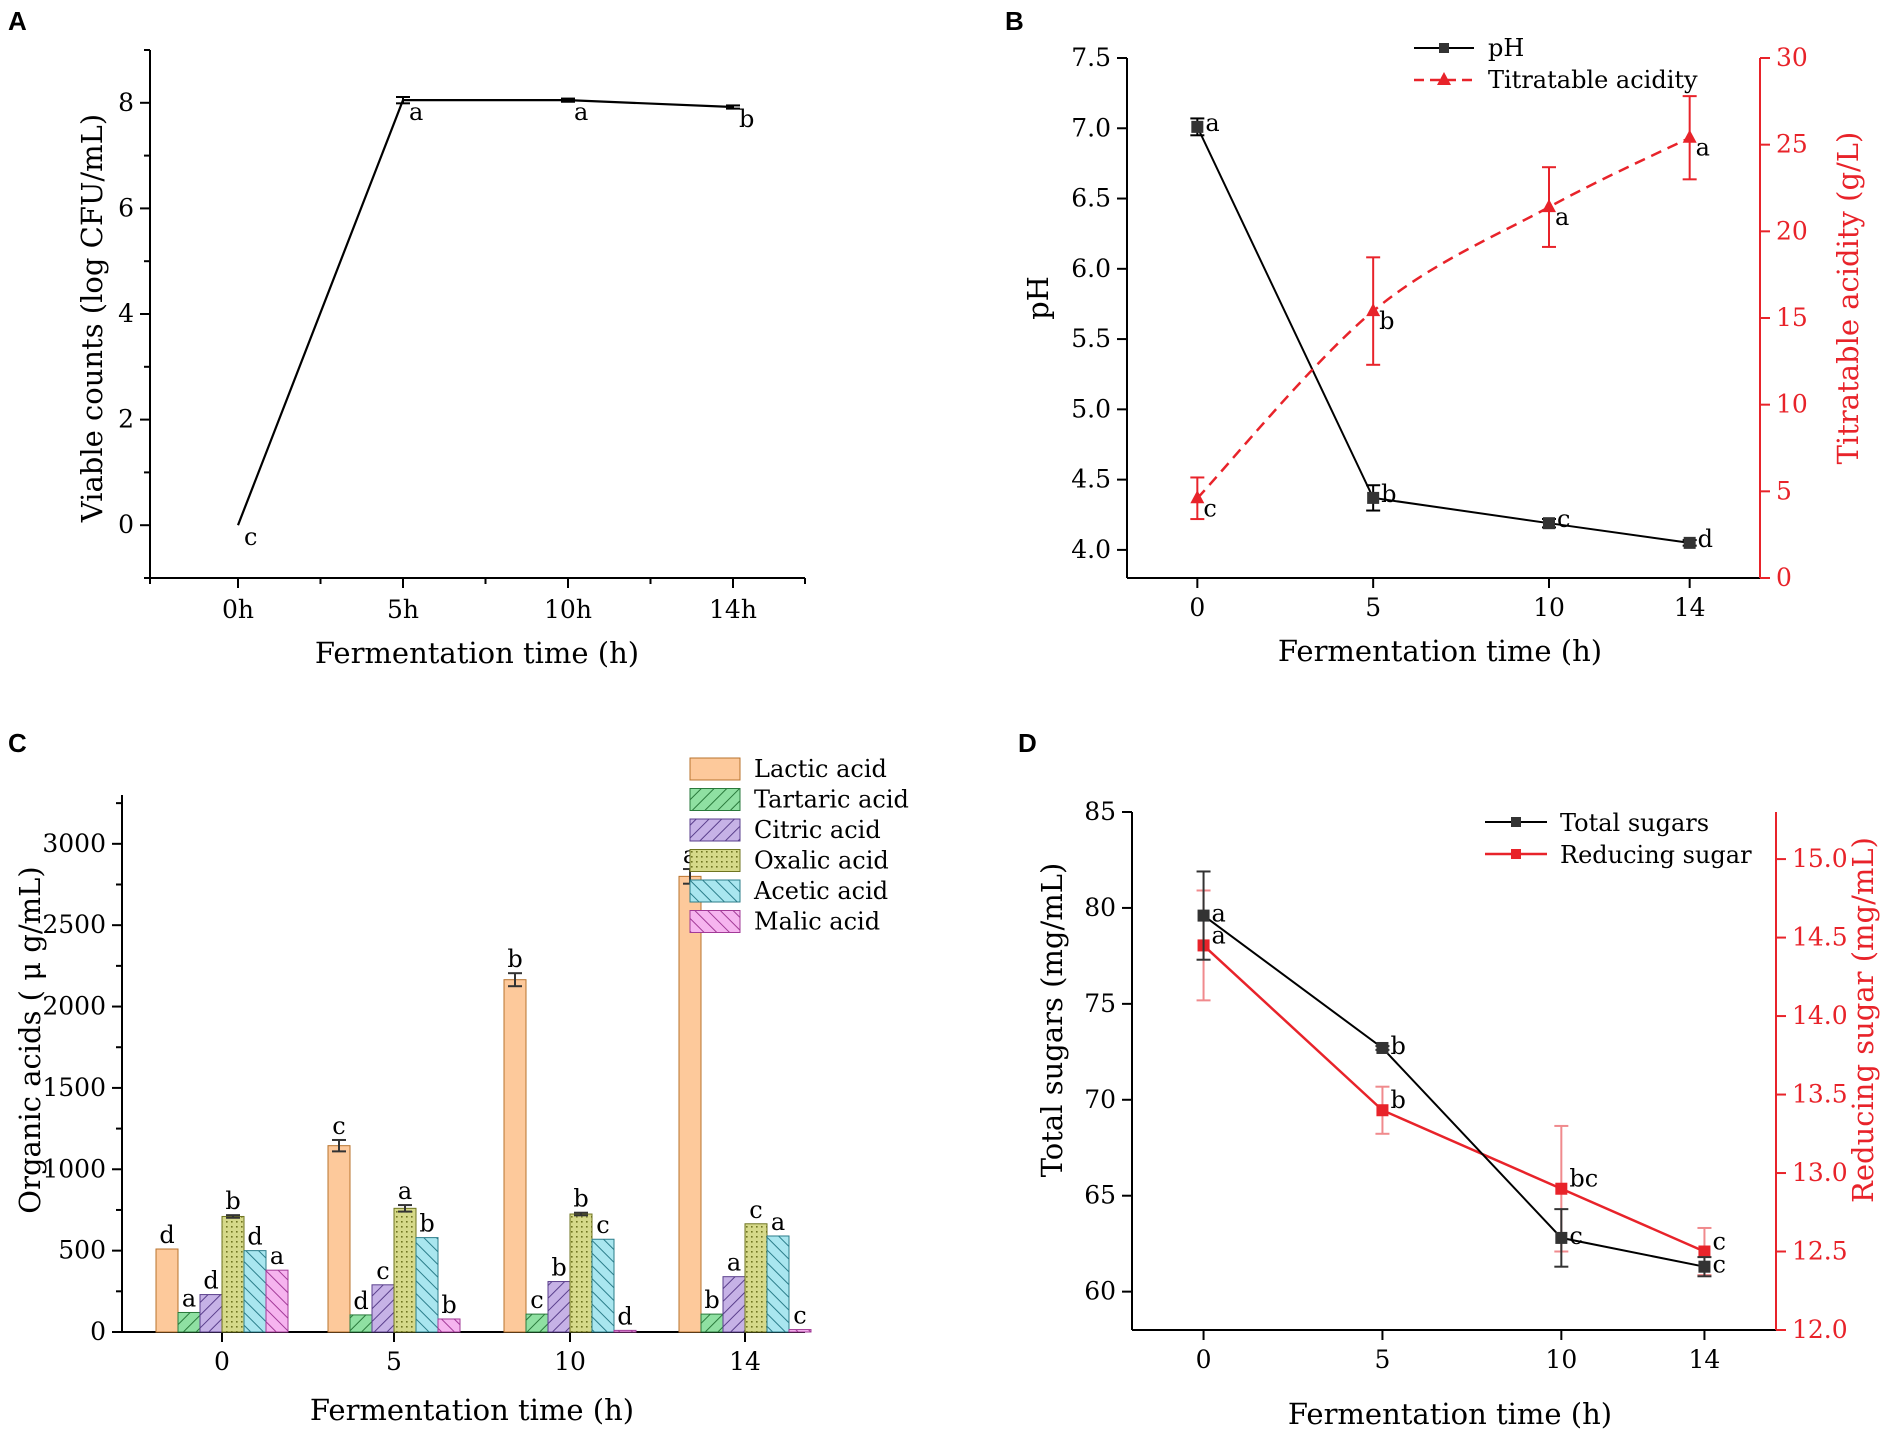 The height and width of the screenshot is (1434, 1903). What do you see at coordinates (1561, 1359) in the screenshot?
I see `panel-d-xtick-label: 10` at bounding box center [1561, 1359].